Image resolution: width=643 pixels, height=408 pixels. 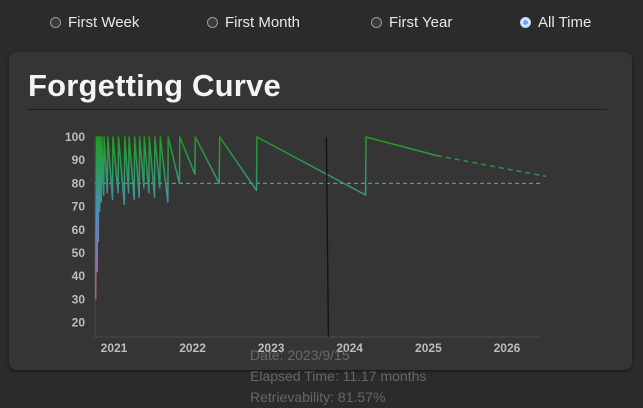 I want to click on radio-button-selected, so click(x=525, y=22).